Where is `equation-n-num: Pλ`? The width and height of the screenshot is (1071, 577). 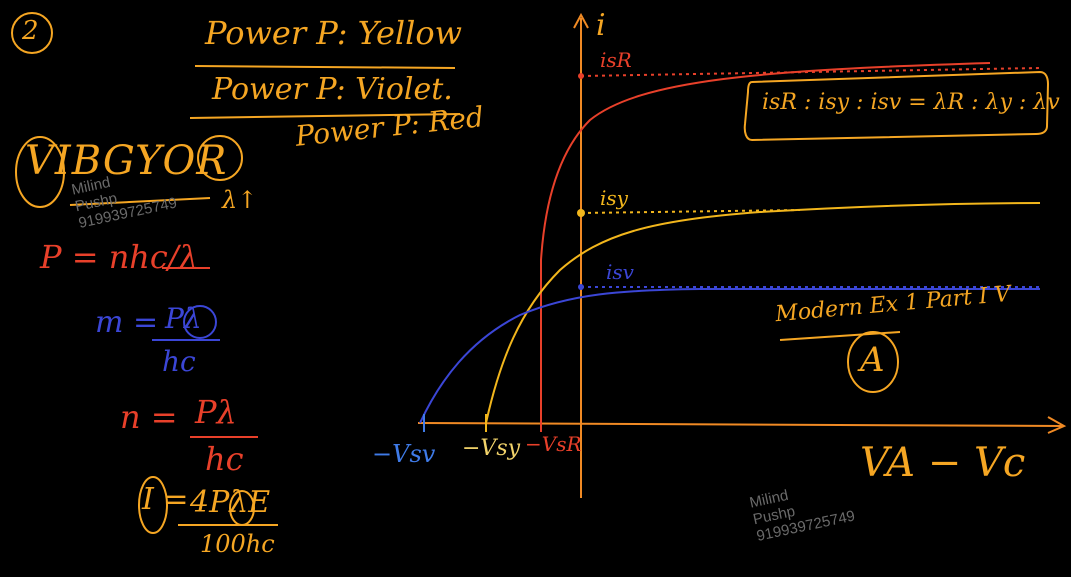 equation-n-num: Pλ is located at coordinates (216, 412).